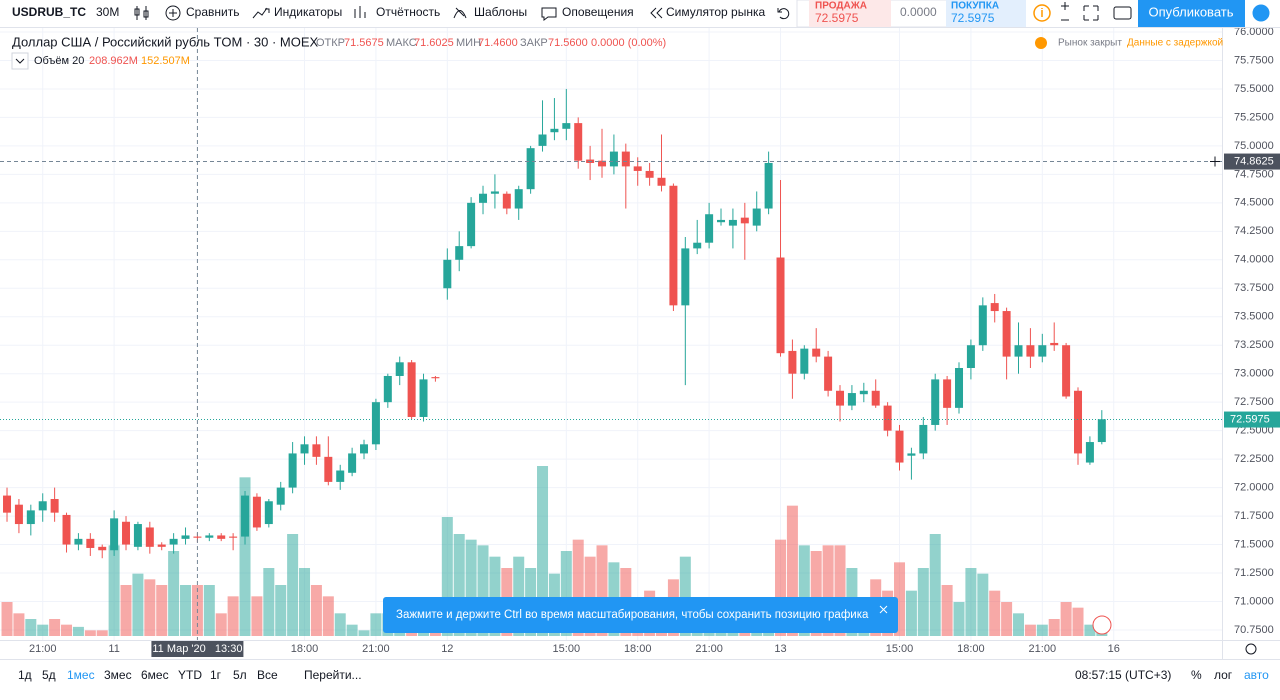 The image size is (1280, 700). I want to click on auto: авто, so click(1256, 675).